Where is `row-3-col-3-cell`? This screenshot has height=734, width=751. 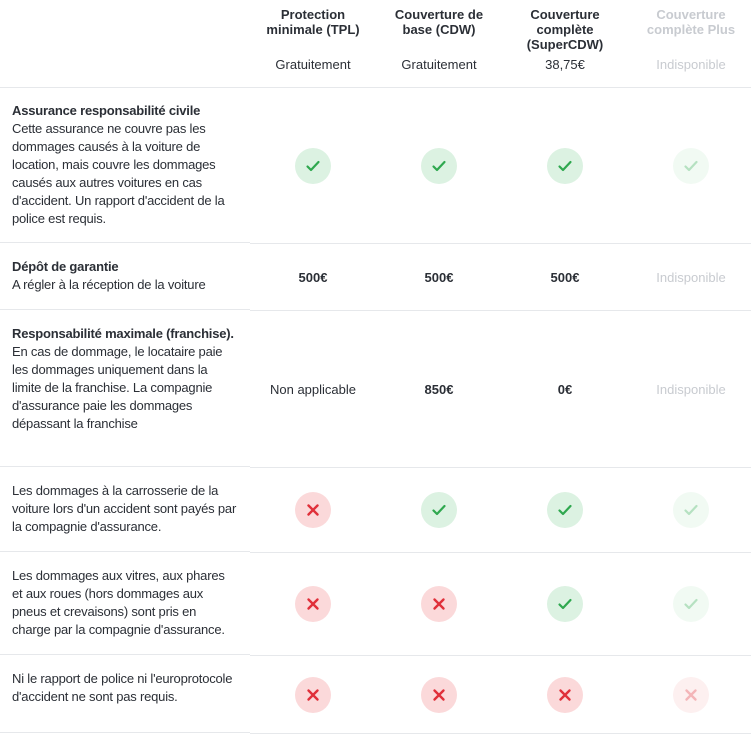 row-3-col-3-cell is located at coordinates (689, 510).